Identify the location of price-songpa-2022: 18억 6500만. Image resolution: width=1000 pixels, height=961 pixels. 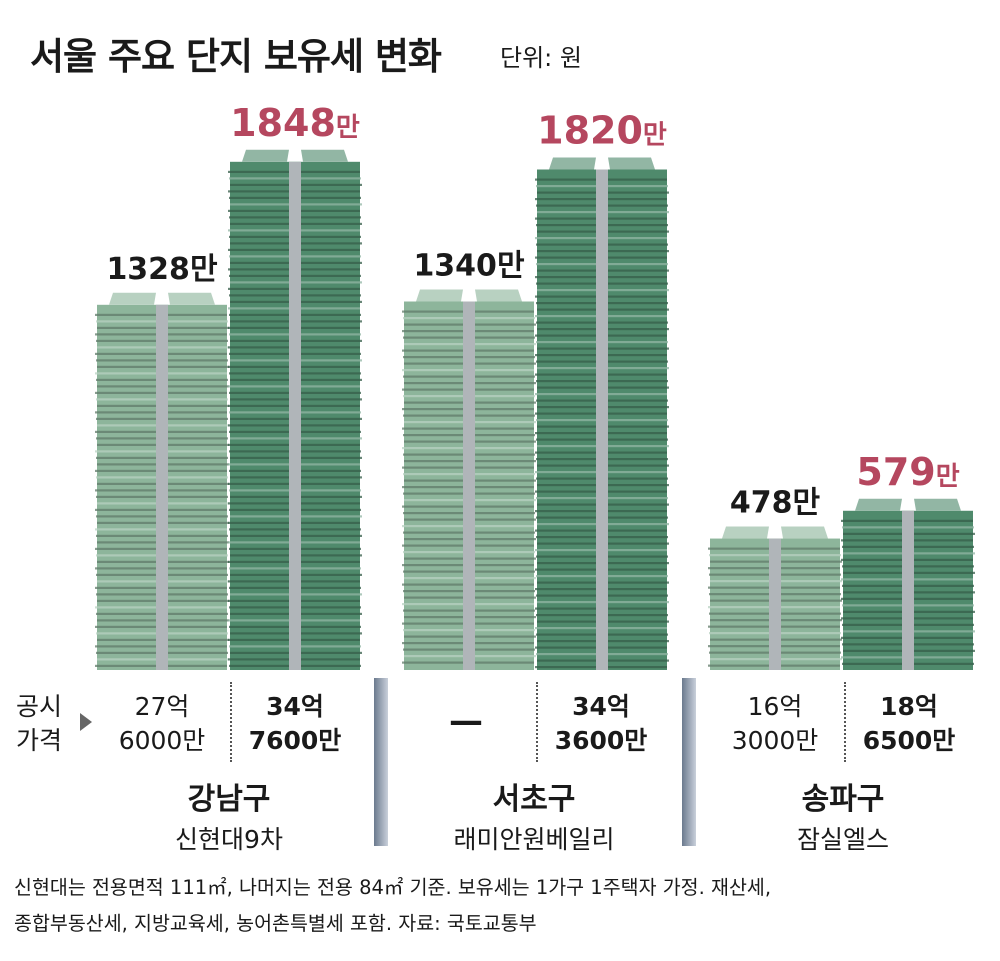
(909, 723).